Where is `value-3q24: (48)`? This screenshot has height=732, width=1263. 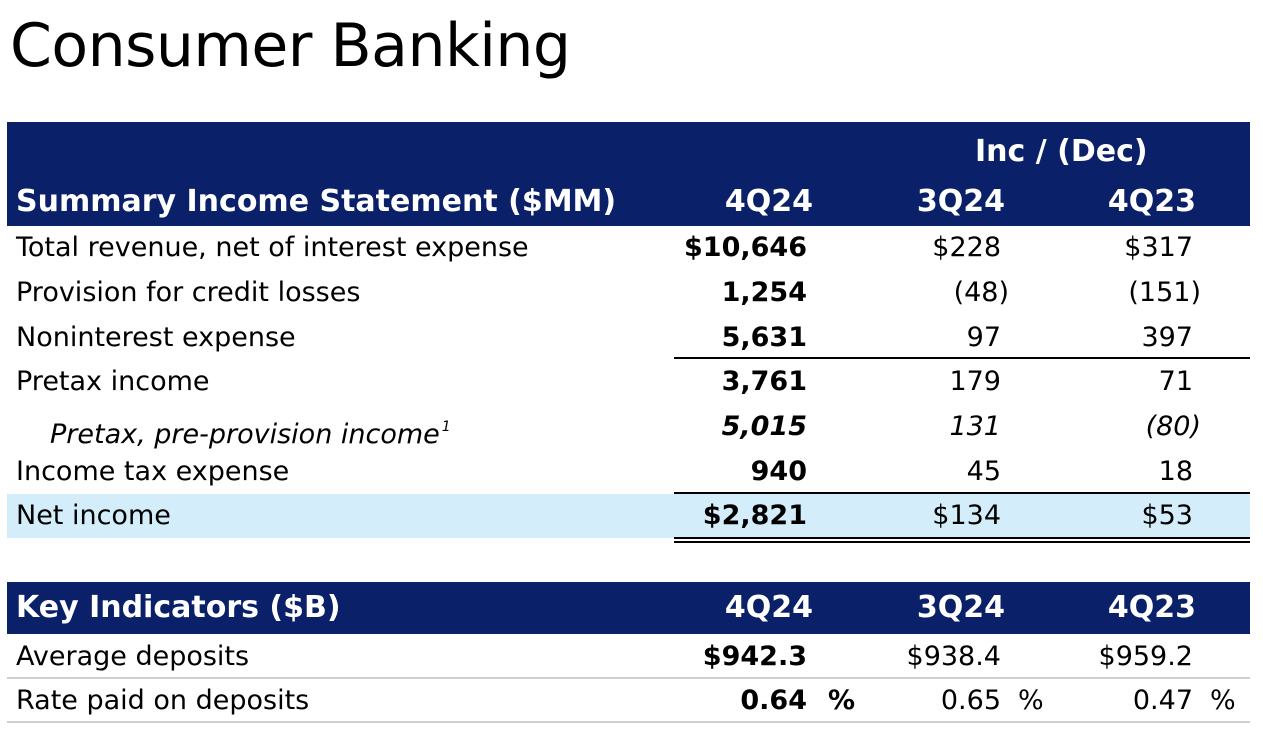 value-3q24: (48) is located at coordinates (981, 292).